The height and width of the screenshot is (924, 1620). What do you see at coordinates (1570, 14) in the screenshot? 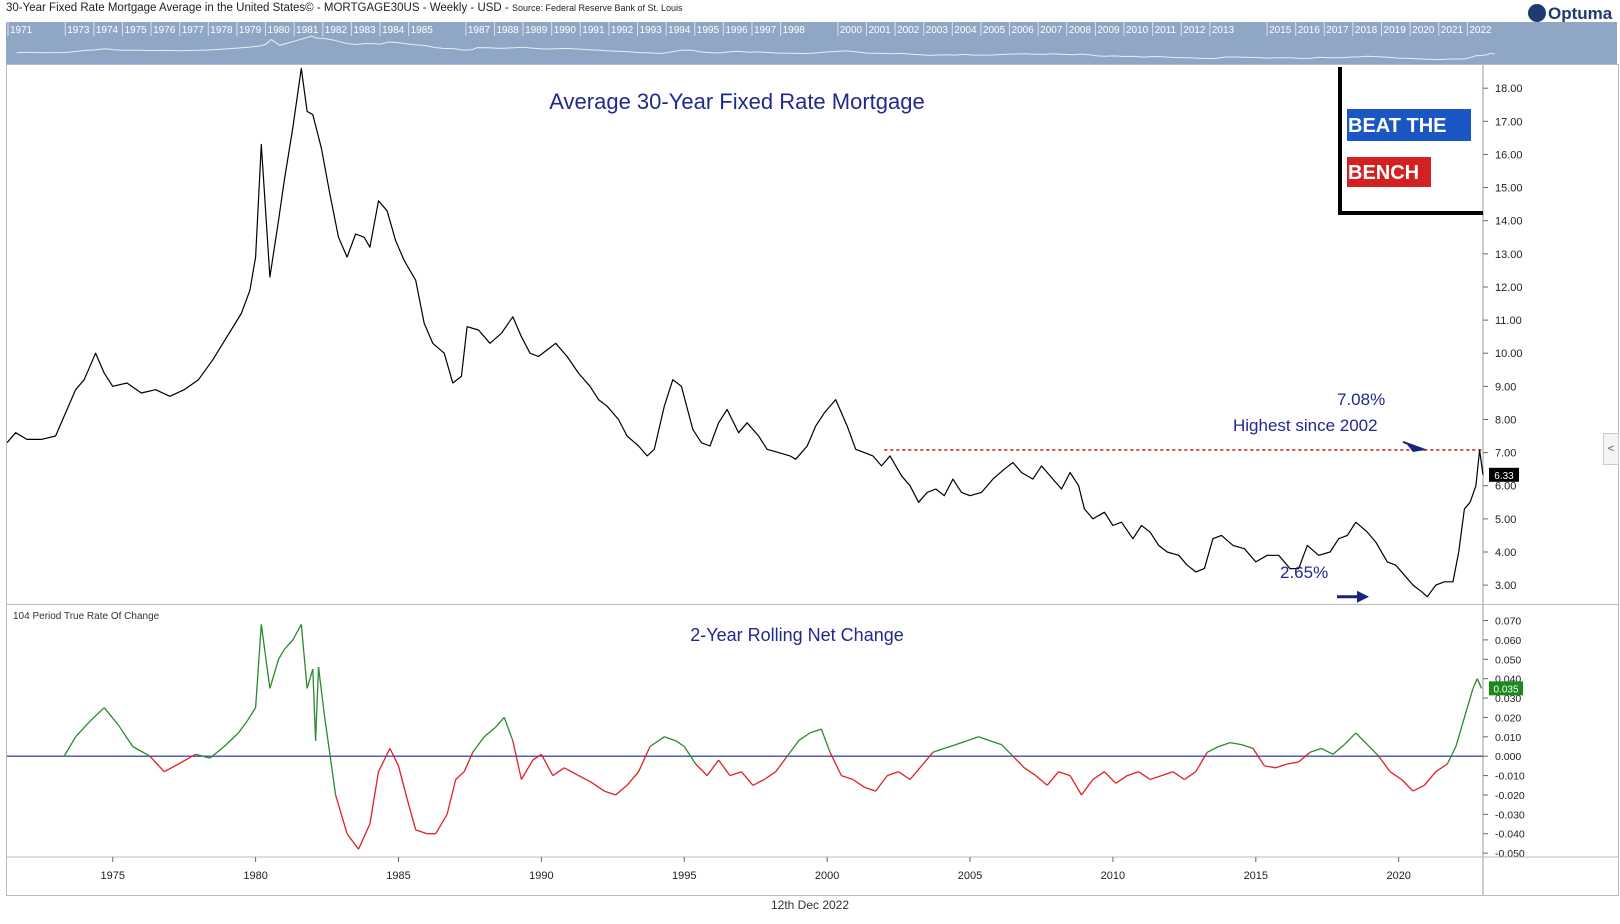
I see `optuma-logo: Optuma` at bounding box center [1570, 14].